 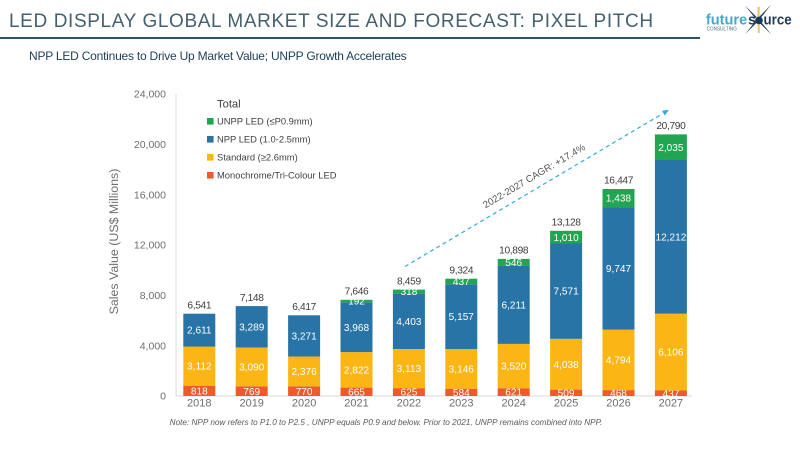 What do you see at coordinates (618, 394) in the screenshot?
I see `svg-text: 468` at bounding box center [618, 394].